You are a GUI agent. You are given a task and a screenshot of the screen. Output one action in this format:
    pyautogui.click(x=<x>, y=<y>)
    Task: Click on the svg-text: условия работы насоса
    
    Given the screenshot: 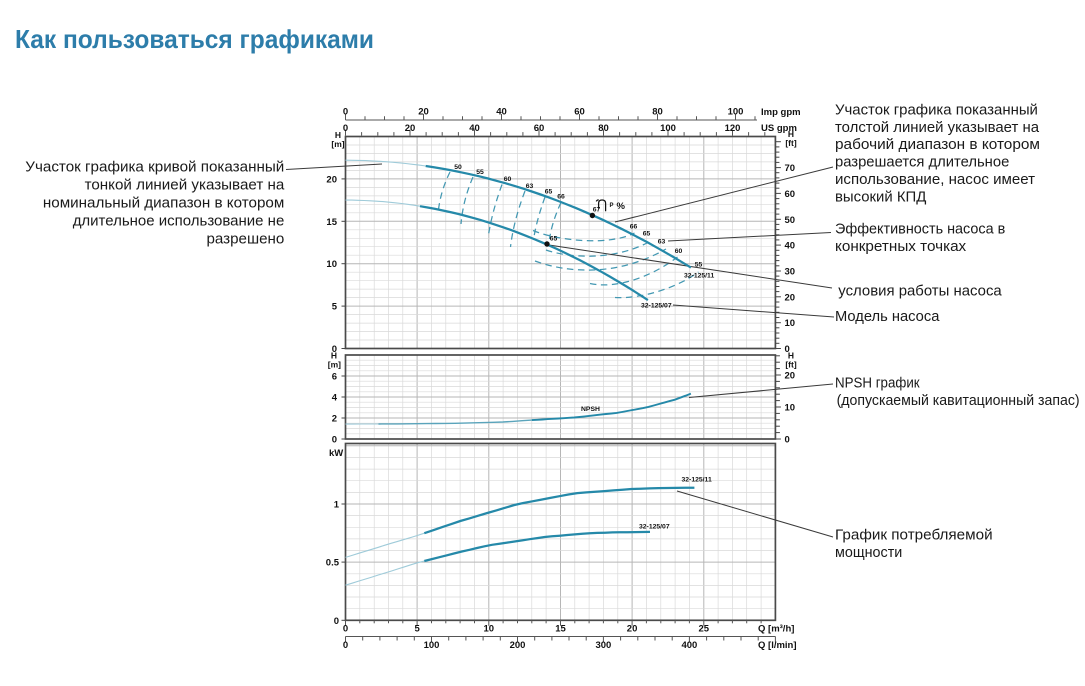 What is the action you would take?
    pyautogui.click(x=920, y=291)
    